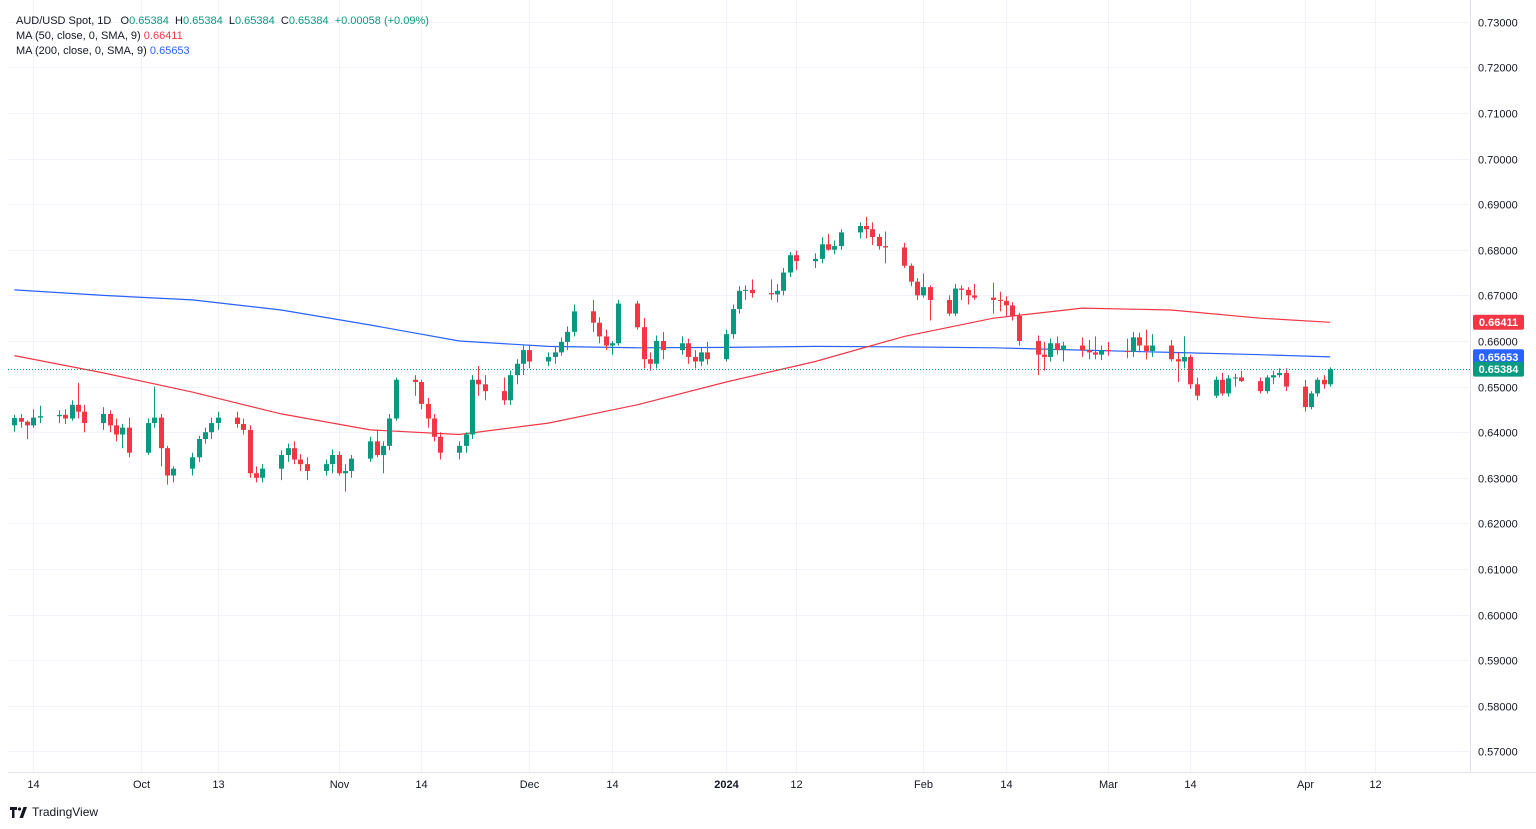 The width and height of the screenshot is (1536, 829). What do you see at coordinates (1498, 322) in the screenshot?
I see `price-label-box` at bounding box center [1498, 322].